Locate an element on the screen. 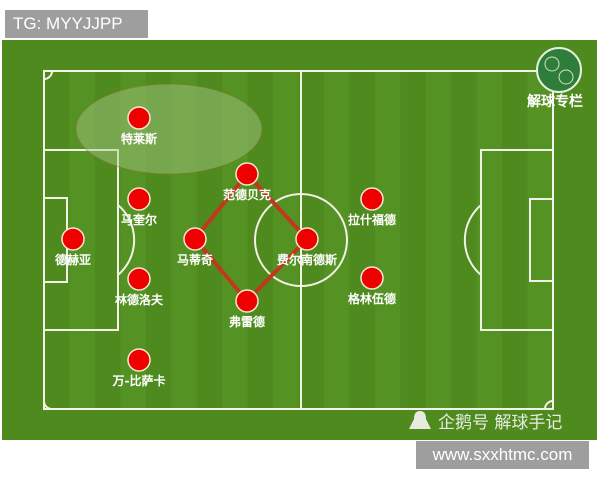  player-marker: 林德洛夫 is located at coordinates (139, 287).